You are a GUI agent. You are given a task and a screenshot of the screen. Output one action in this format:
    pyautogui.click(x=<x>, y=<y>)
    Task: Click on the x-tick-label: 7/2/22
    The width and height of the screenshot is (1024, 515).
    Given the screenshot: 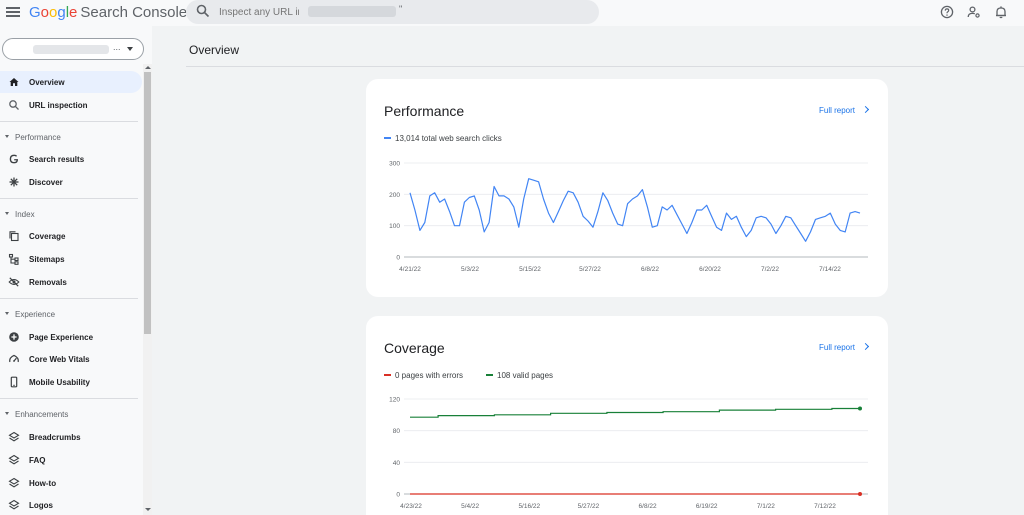 What is the action you would take?
    pyautogui.click(x=770, y=269)
    